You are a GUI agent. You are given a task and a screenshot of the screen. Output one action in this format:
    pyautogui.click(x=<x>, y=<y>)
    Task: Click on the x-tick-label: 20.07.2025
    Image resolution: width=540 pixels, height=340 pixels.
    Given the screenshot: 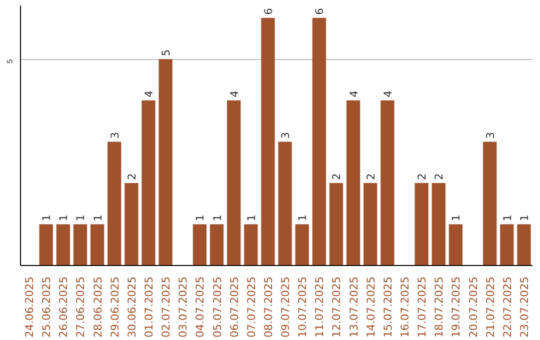 What is the action you would take?
    pyautogui.click(x=473, y=307)
    